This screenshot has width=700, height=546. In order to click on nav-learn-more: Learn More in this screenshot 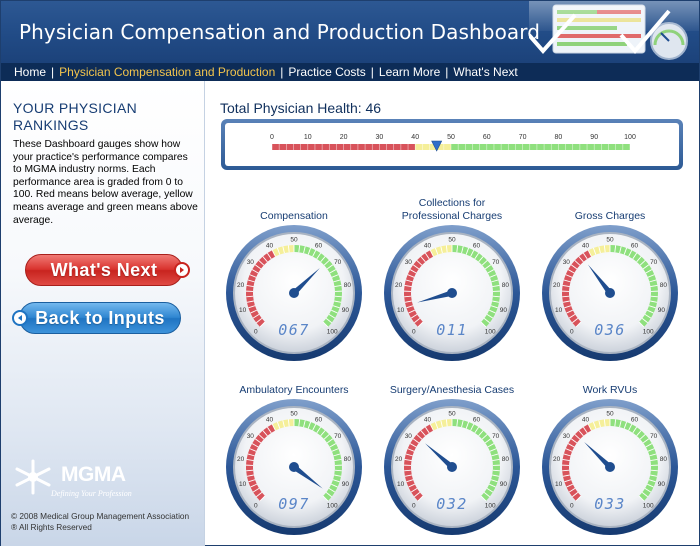, I will do `click(409, 72)`.